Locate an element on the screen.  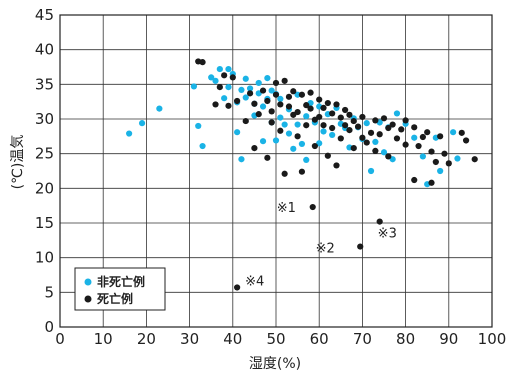
x-tick-label: 10 is located at coordinates (103, 339).